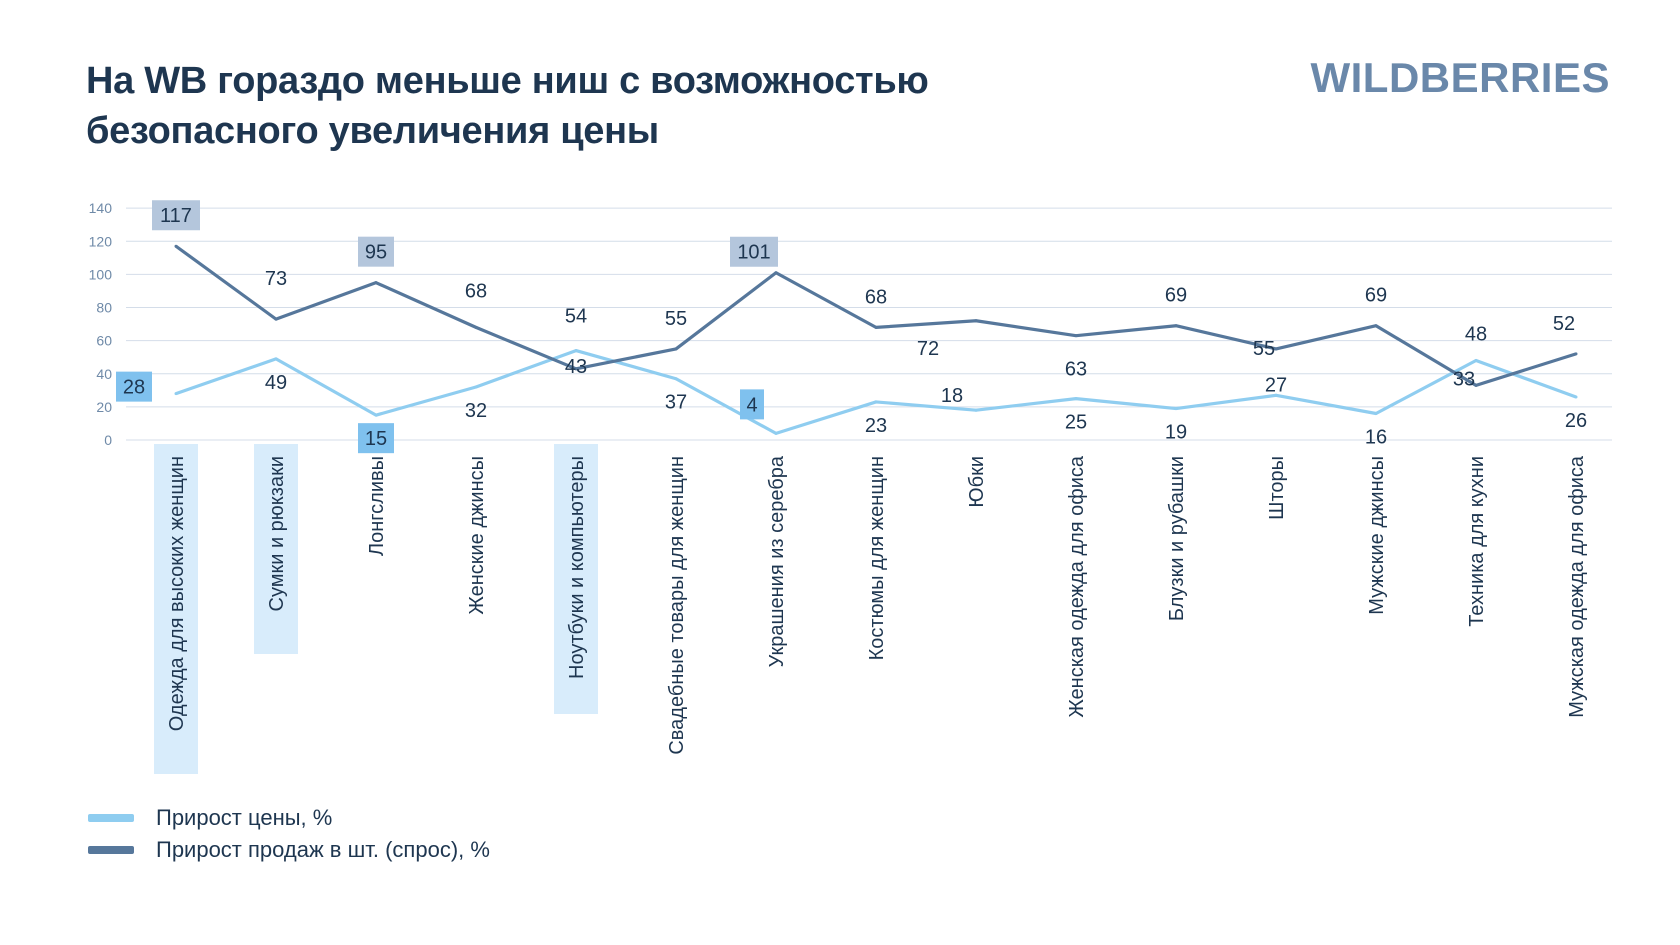 The height and width of the screenshot is (945, 1680). I want to click on series-line-demand, so click(876, 315).